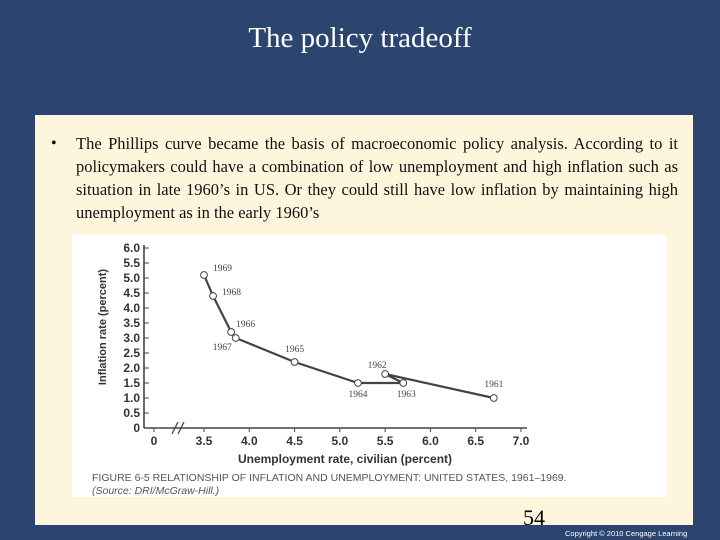 This screenshot has height=540, width=720. What do you see at coordinates (358, 383) in the screenshot?
I see `data-point-1964` at bounding box center [358, 383].